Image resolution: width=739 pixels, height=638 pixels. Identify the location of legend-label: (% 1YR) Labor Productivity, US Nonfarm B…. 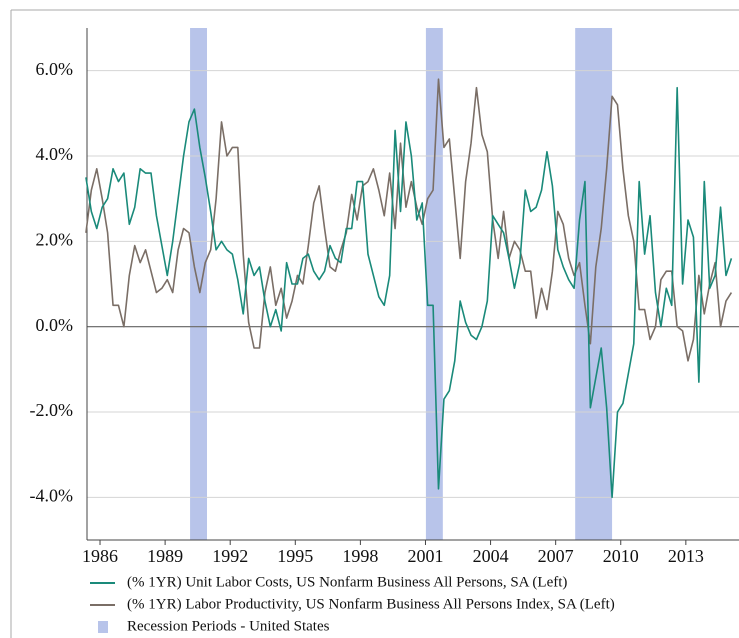
(371, 604).